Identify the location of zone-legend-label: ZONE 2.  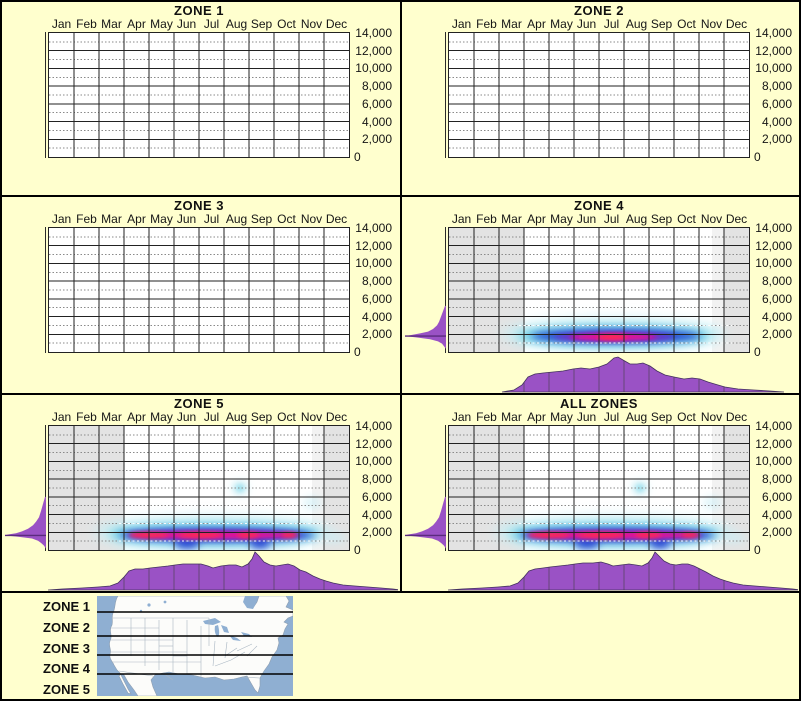
(66, 627).